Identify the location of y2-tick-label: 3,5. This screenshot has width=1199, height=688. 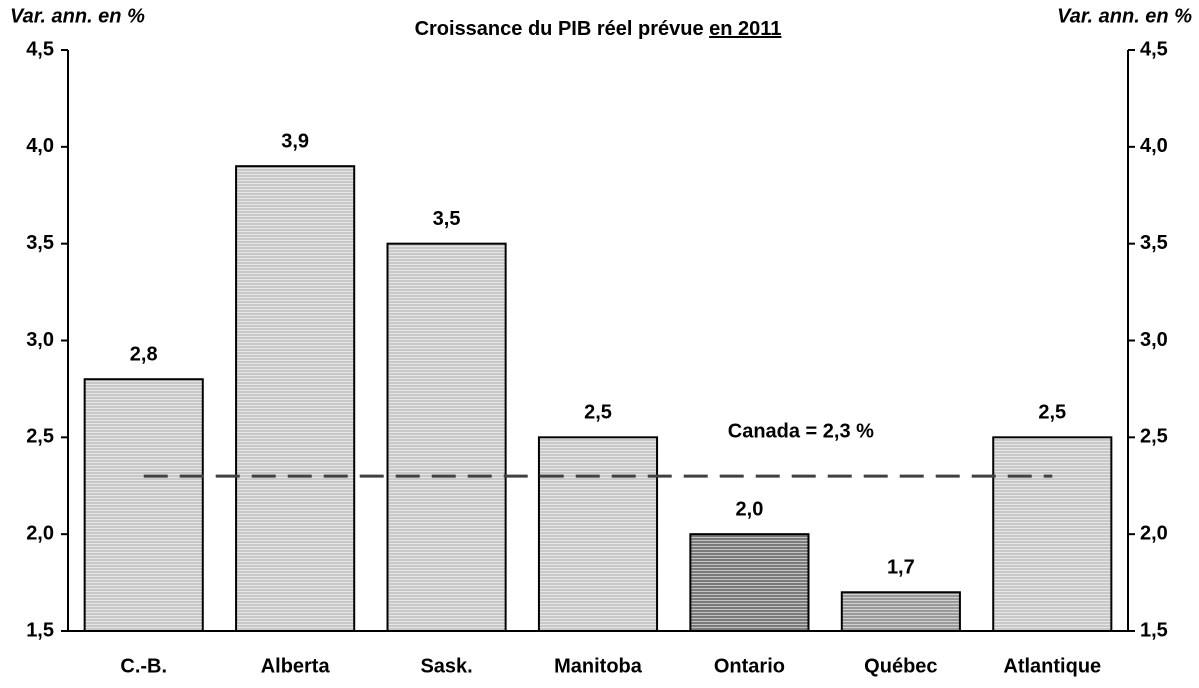
(1154, 243).